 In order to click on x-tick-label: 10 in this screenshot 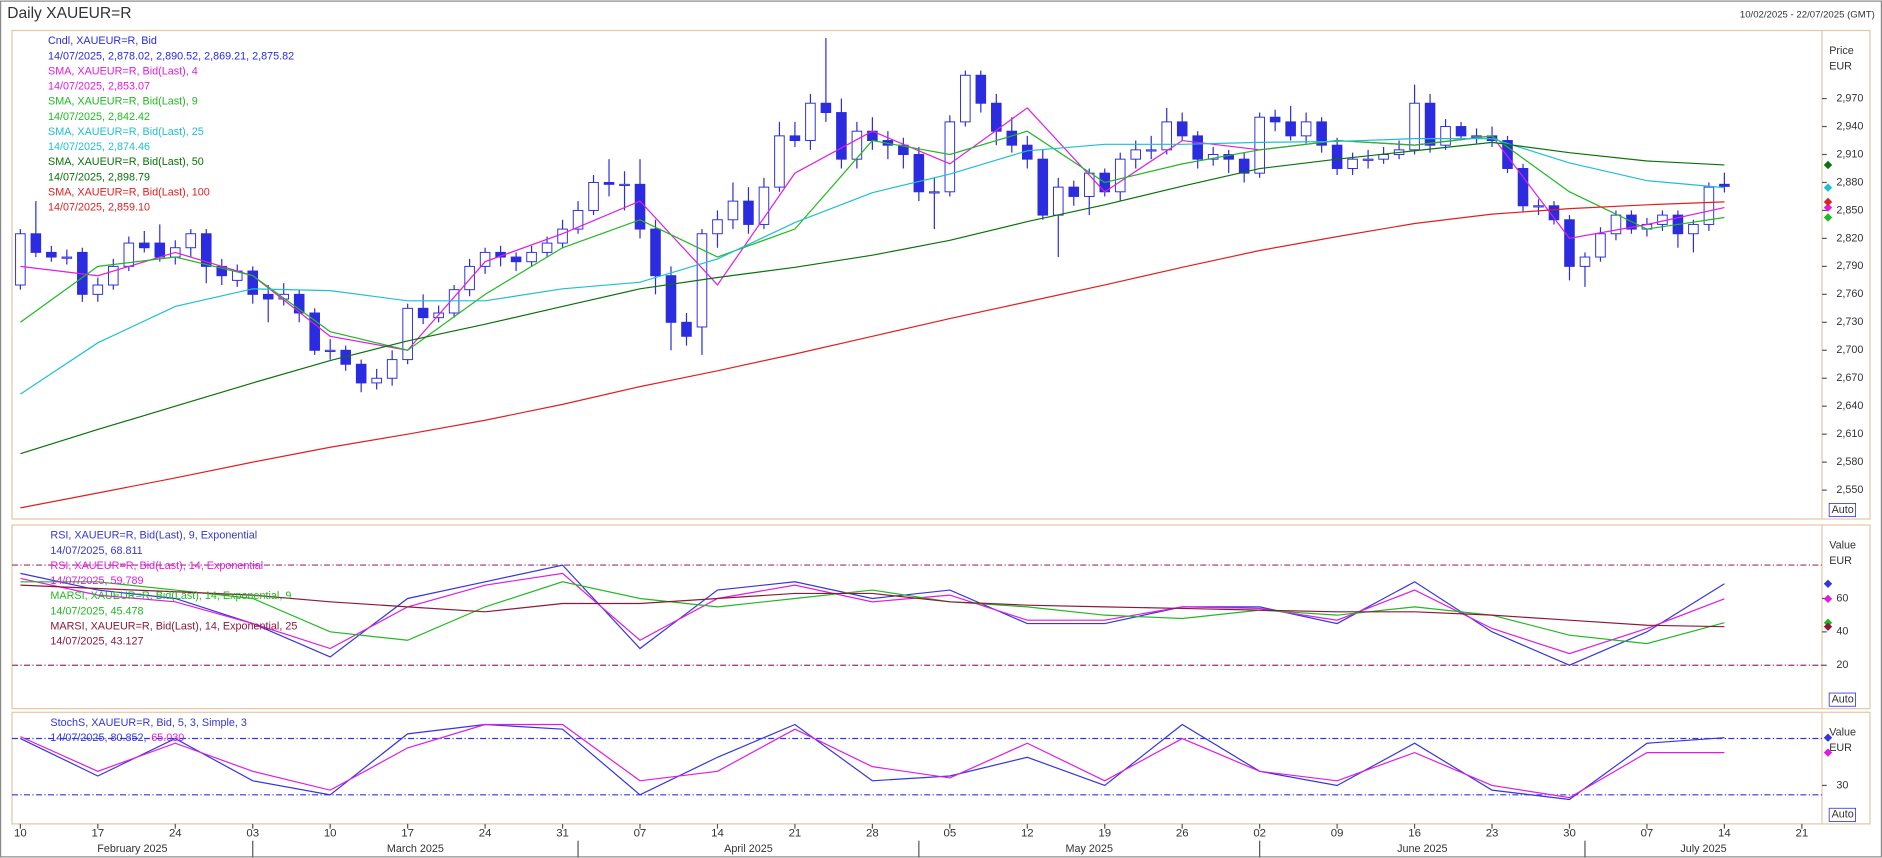, I will do `click(330, 834)`.